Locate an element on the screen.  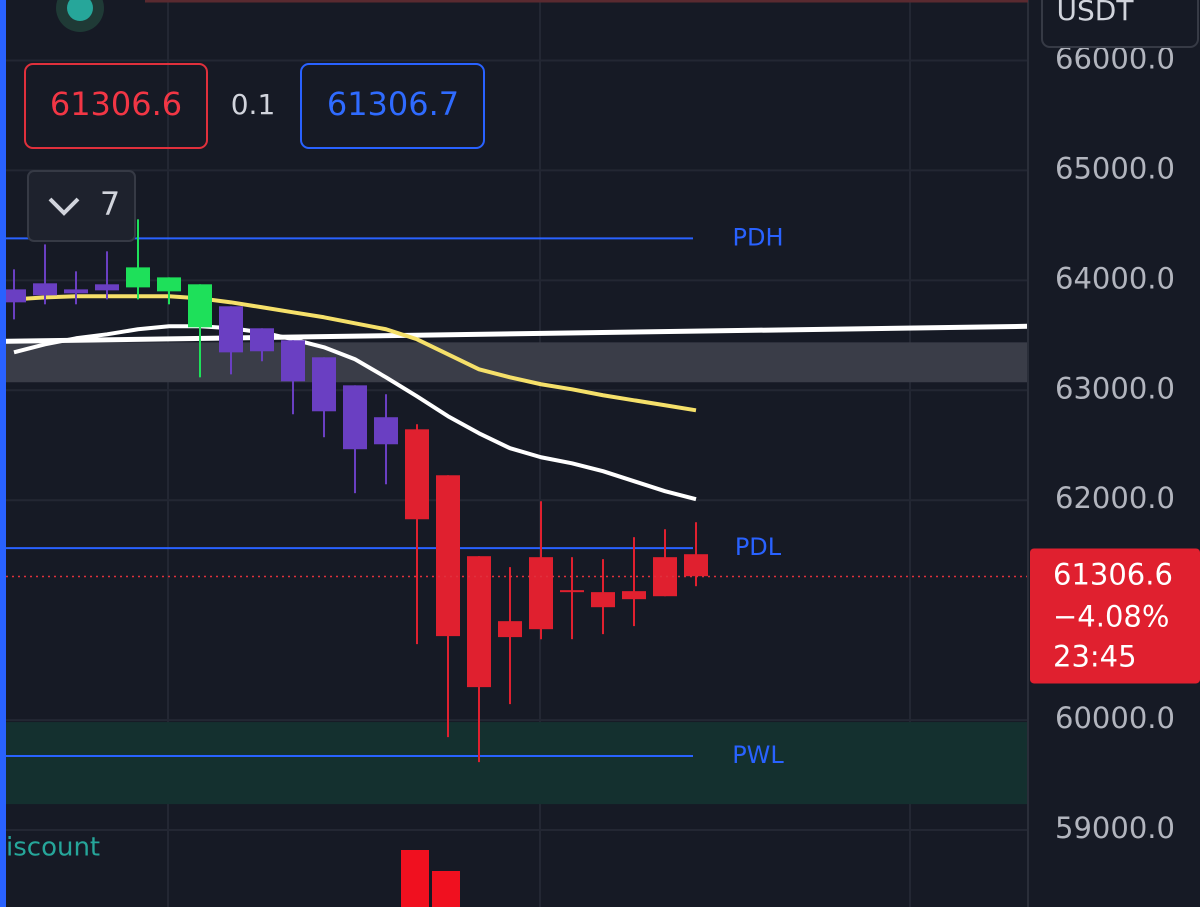
buy-price: 61306.7 is located at coordinates (393, 104).